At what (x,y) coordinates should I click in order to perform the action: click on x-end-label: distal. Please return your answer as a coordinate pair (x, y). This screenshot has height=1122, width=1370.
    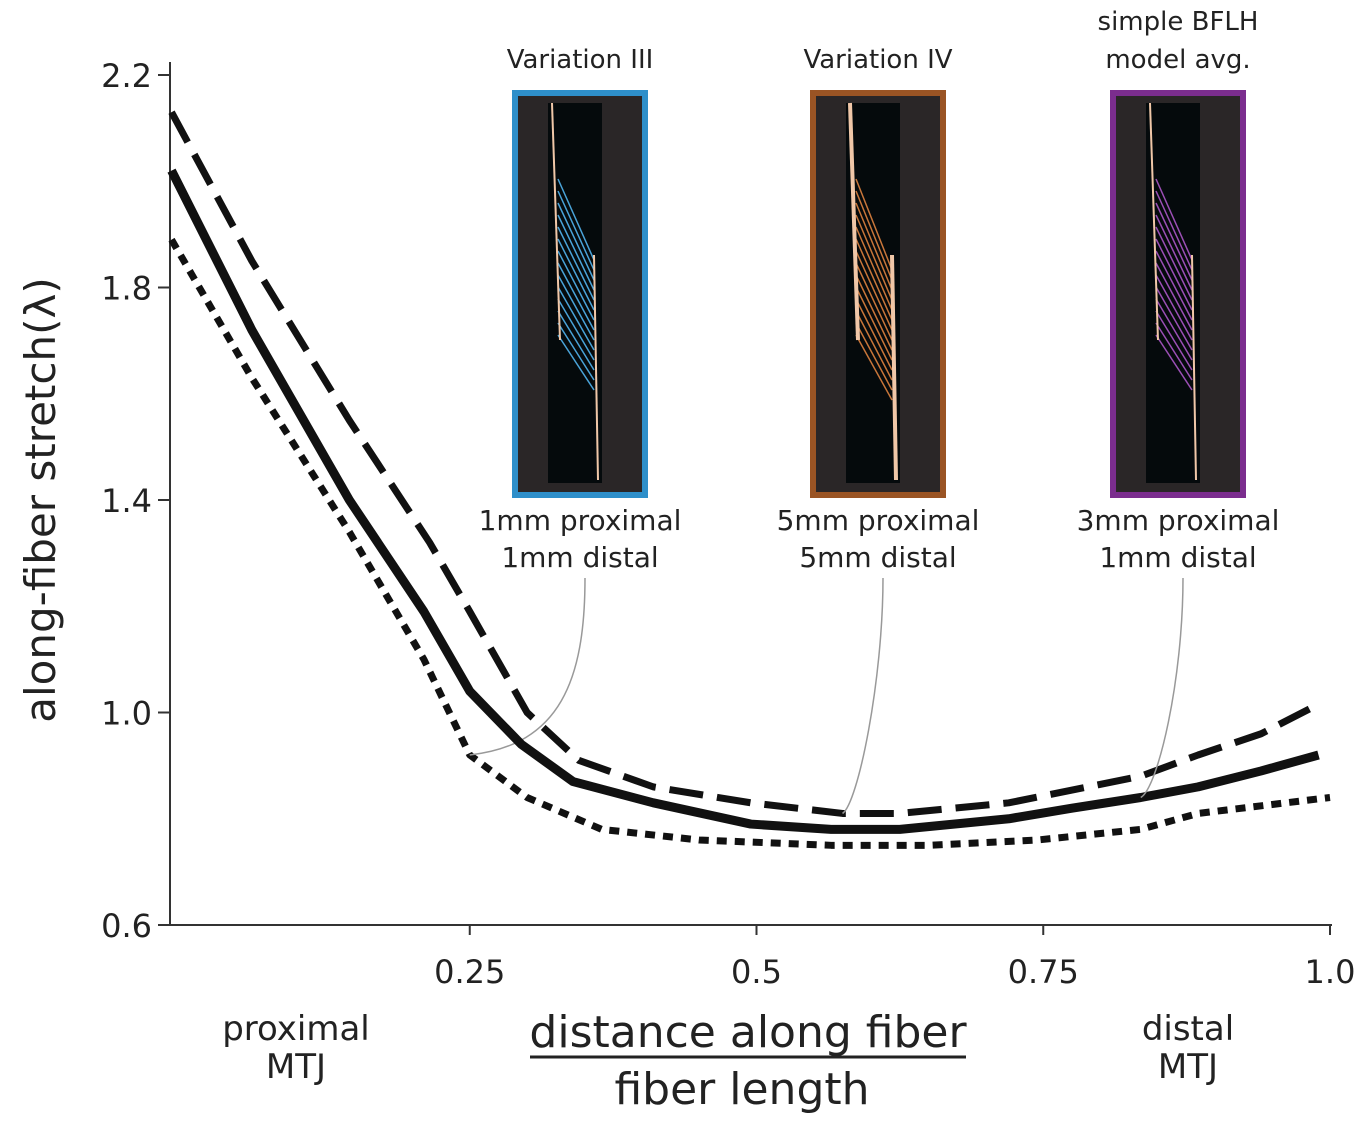
    Looking at the image, I should click on (1188, 1029).